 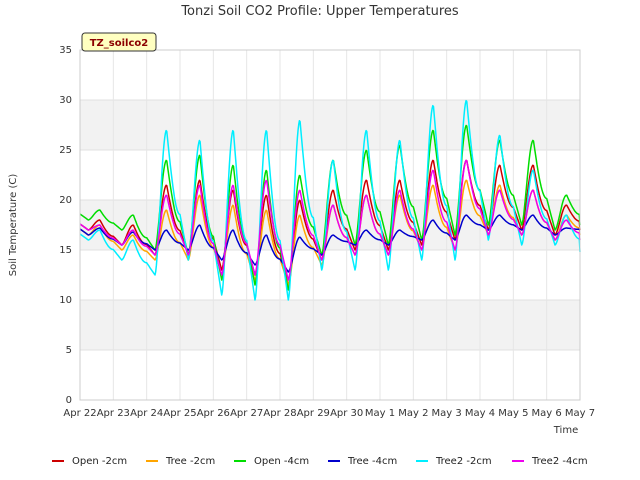 What do you see at coordinates (65, 225) in the screenshot?
I see `y-tick-labels: 0 5 10 15 20 25 30 35` at bounding box center [65, 225].